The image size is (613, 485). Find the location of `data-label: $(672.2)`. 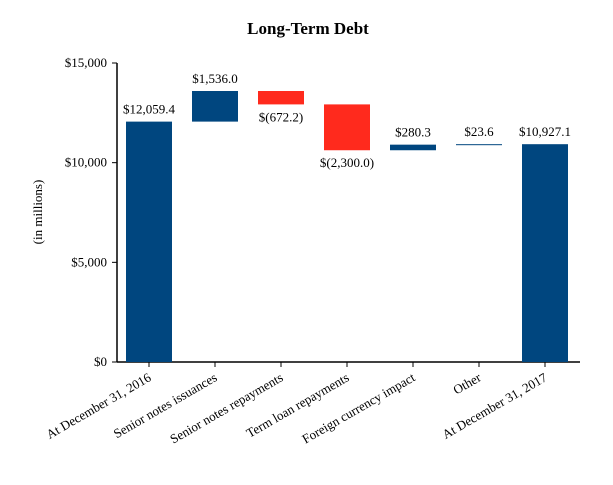

data-label: $(672.2) is located at coordinates (281, 116).